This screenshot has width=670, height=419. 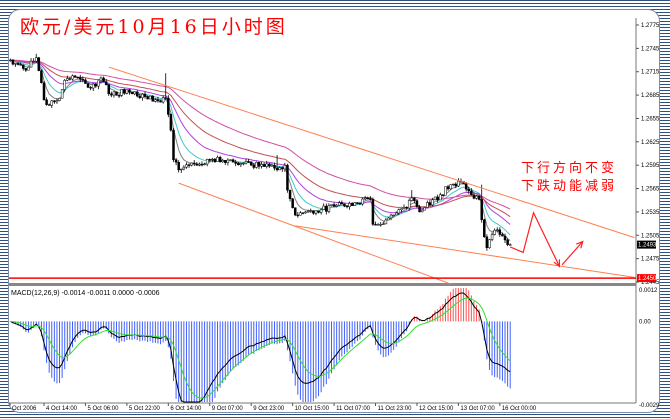 I want to click on price-tick-label: 1.2445, so click(x=650, y=283).